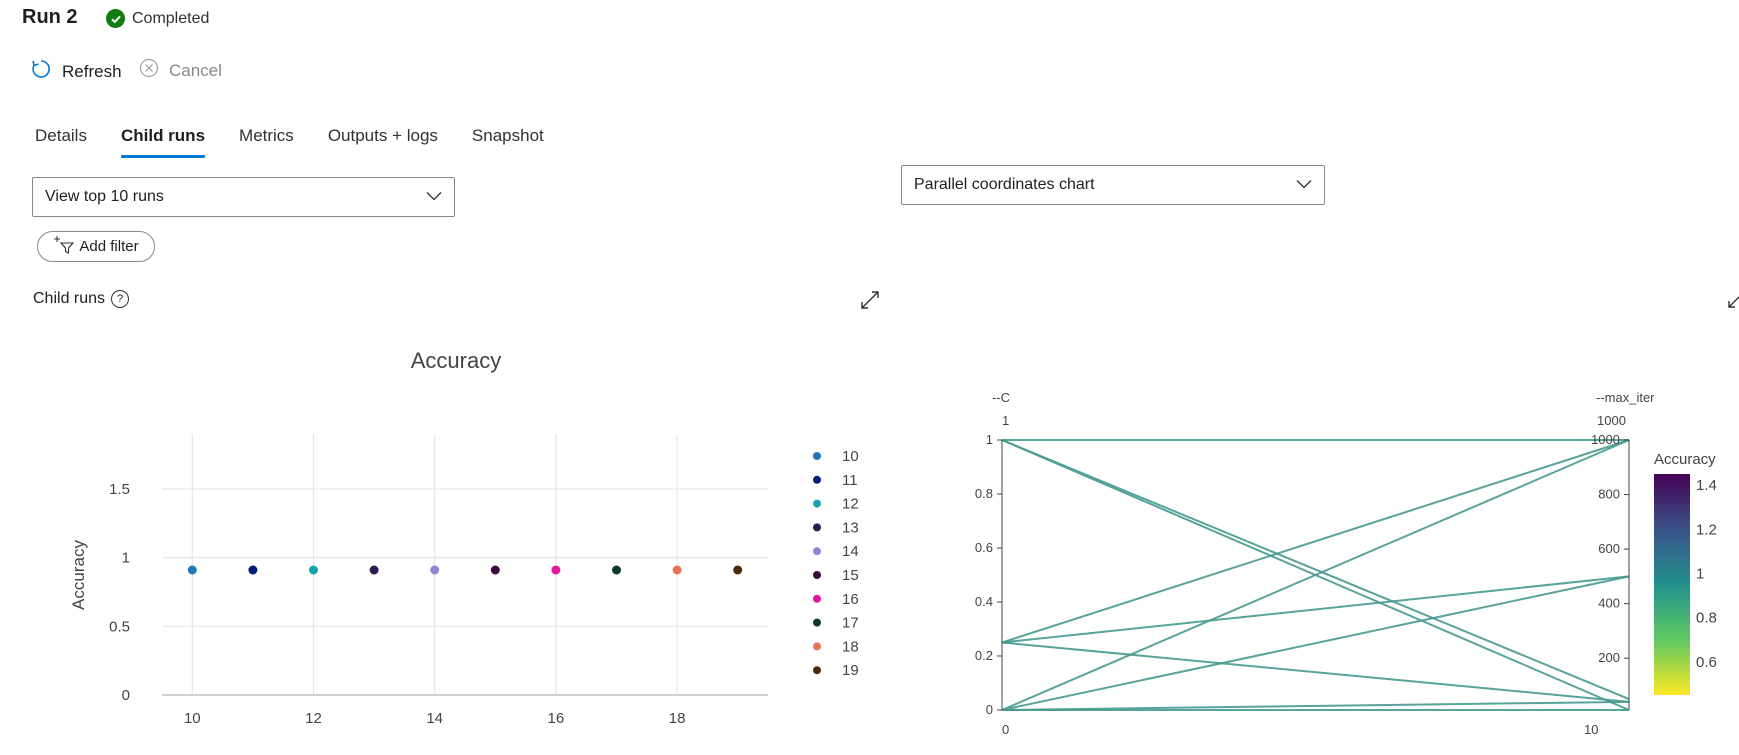 The height and width of the screenshot is (755, 1739). Describe the element at coordinates (109, 246) in the screenshot. I see `add-filter-label: Add filter` at that location.